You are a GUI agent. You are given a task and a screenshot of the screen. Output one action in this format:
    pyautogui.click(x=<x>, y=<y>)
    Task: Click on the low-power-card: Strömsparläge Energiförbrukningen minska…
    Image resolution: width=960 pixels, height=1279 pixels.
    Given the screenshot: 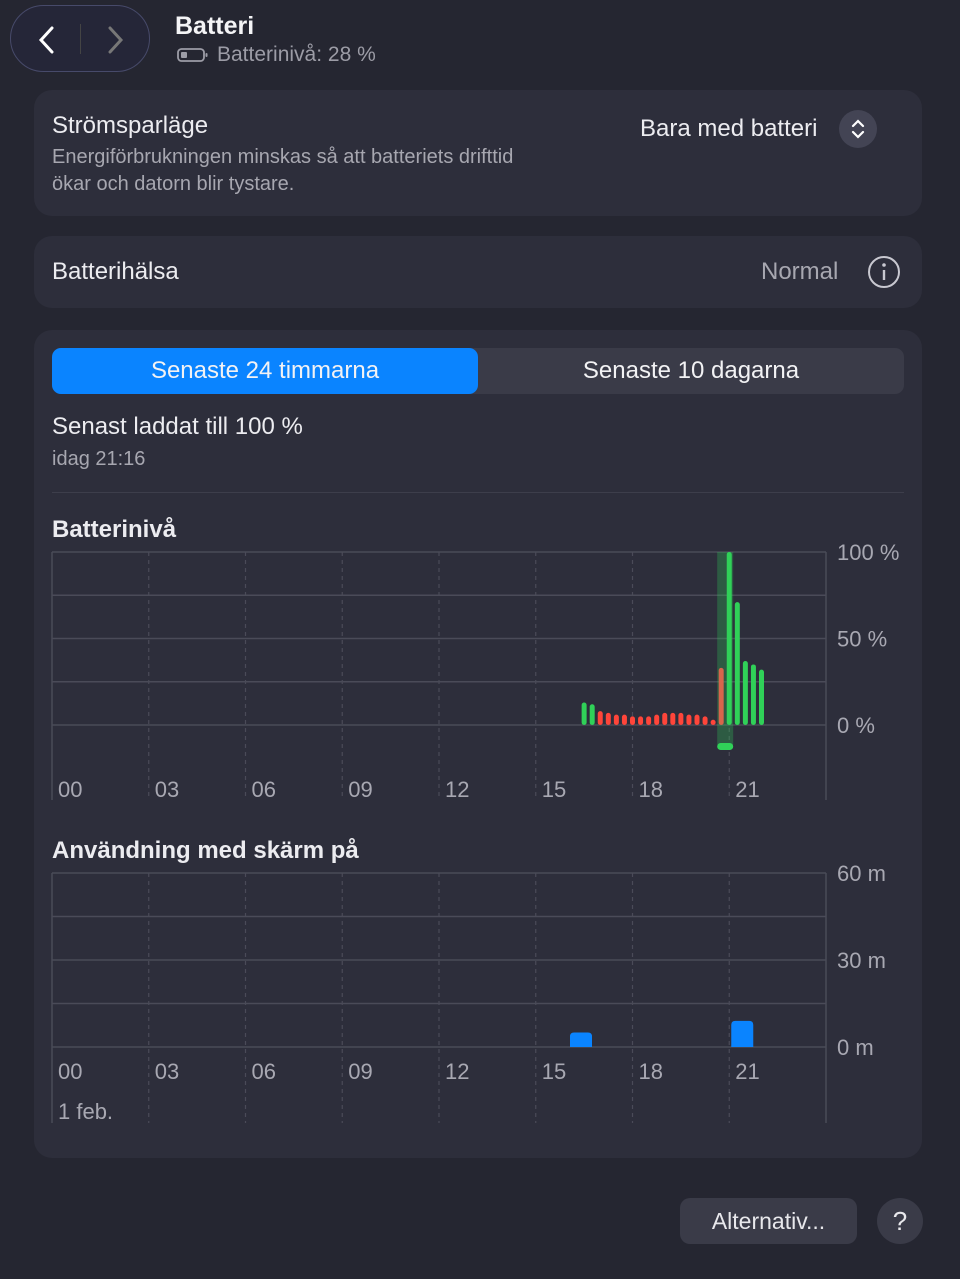 What is the action you would take?
    pyautogui.click(x=478, y=153)
    